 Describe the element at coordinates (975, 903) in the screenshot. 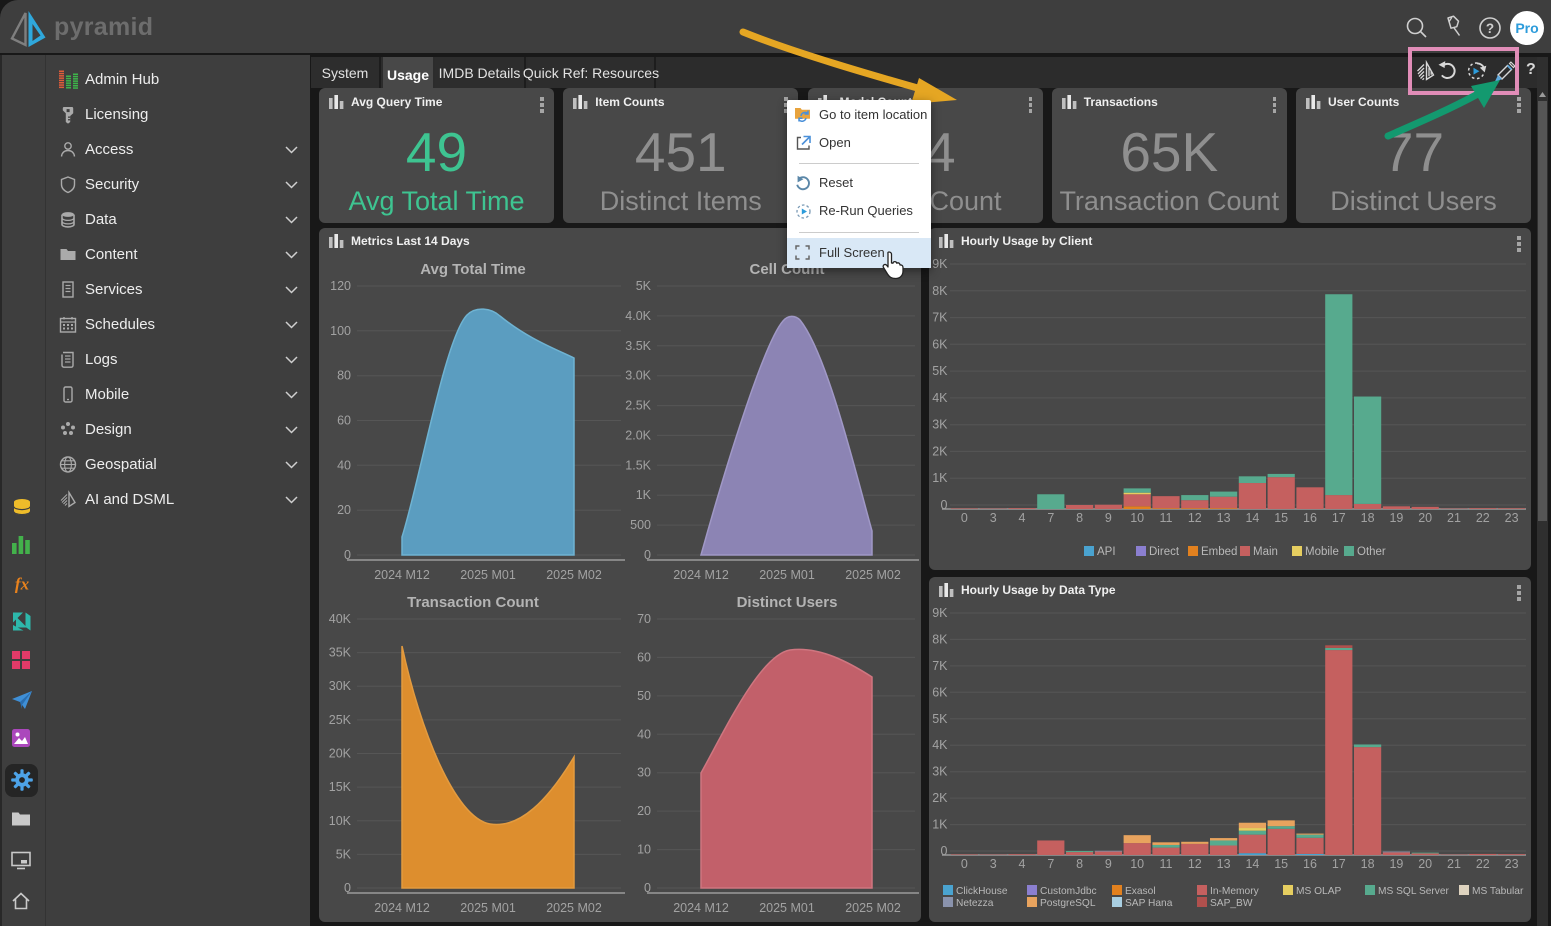

I see `svg-text: Netezza` at that location.